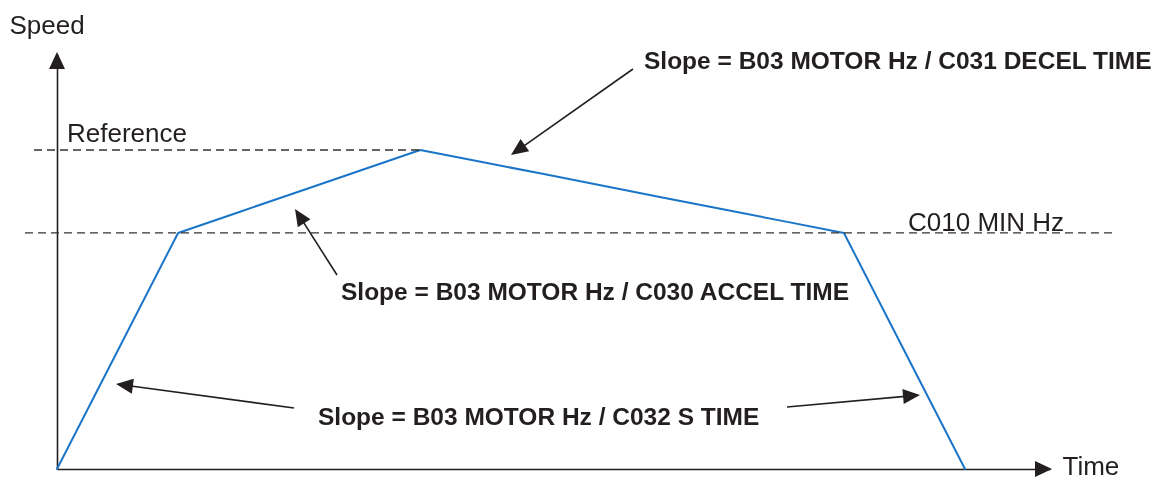  What do you see at coordinates (539, 416) in the screenshot?
I see `annotation: Slope = B03 MOTOR Hz / C032 S TIME` at bounding box center [539, 416].